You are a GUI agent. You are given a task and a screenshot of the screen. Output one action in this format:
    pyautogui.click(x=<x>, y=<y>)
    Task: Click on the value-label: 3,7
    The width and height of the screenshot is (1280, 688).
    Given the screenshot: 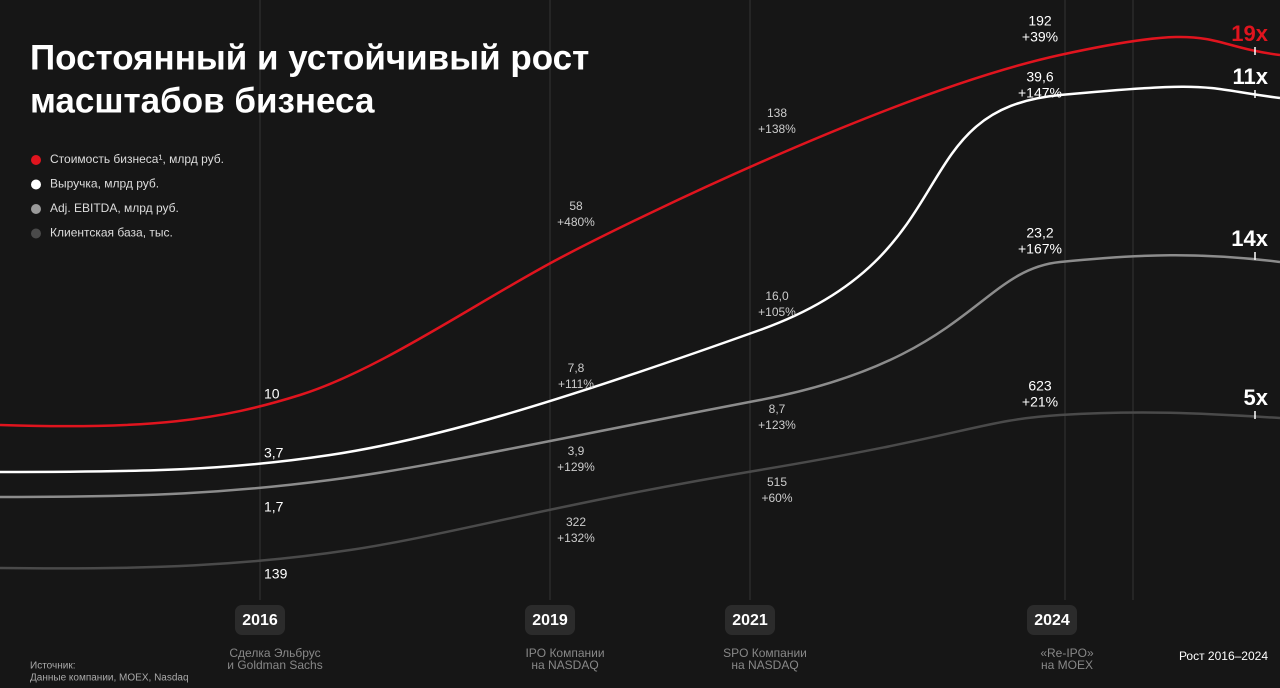 What is the action you would take?
    pyautogui.click(x=274, y=453)
    